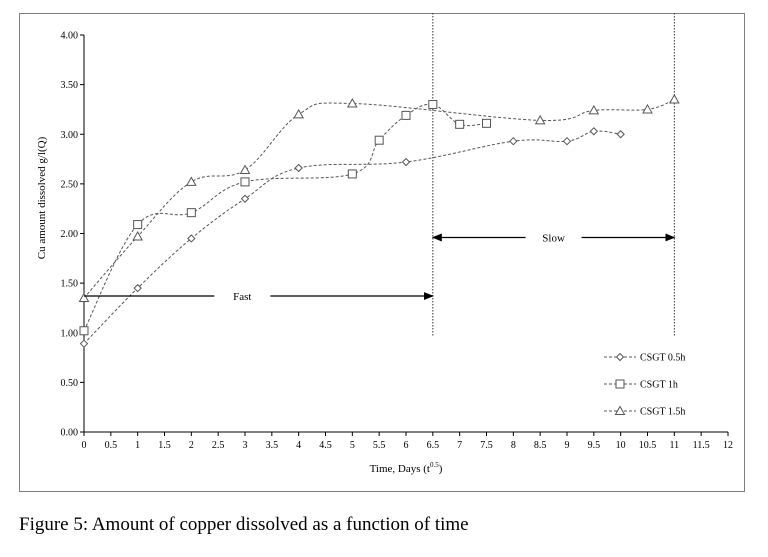 Image resolution: width=768 pixels, height=557 pixels. What do you see at coordinates (242, 297) in the screenshot?
I see `annotation-label: Fast` at bounding box center [242, 297].